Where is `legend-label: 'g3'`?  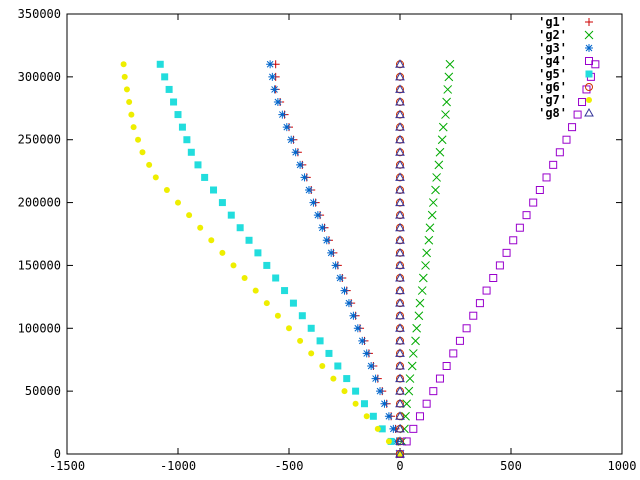
legend-label: 'g3' is located at coordinates (552, 48).